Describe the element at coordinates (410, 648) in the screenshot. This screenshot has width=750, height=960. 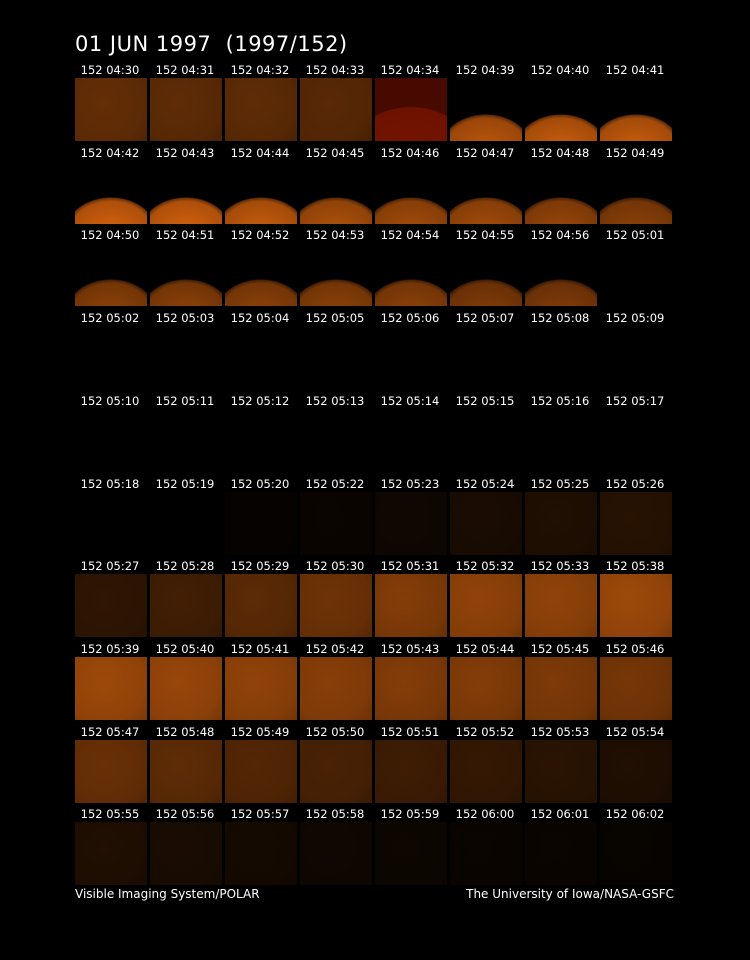
I see `frame-label: 152 05:43` at that location.